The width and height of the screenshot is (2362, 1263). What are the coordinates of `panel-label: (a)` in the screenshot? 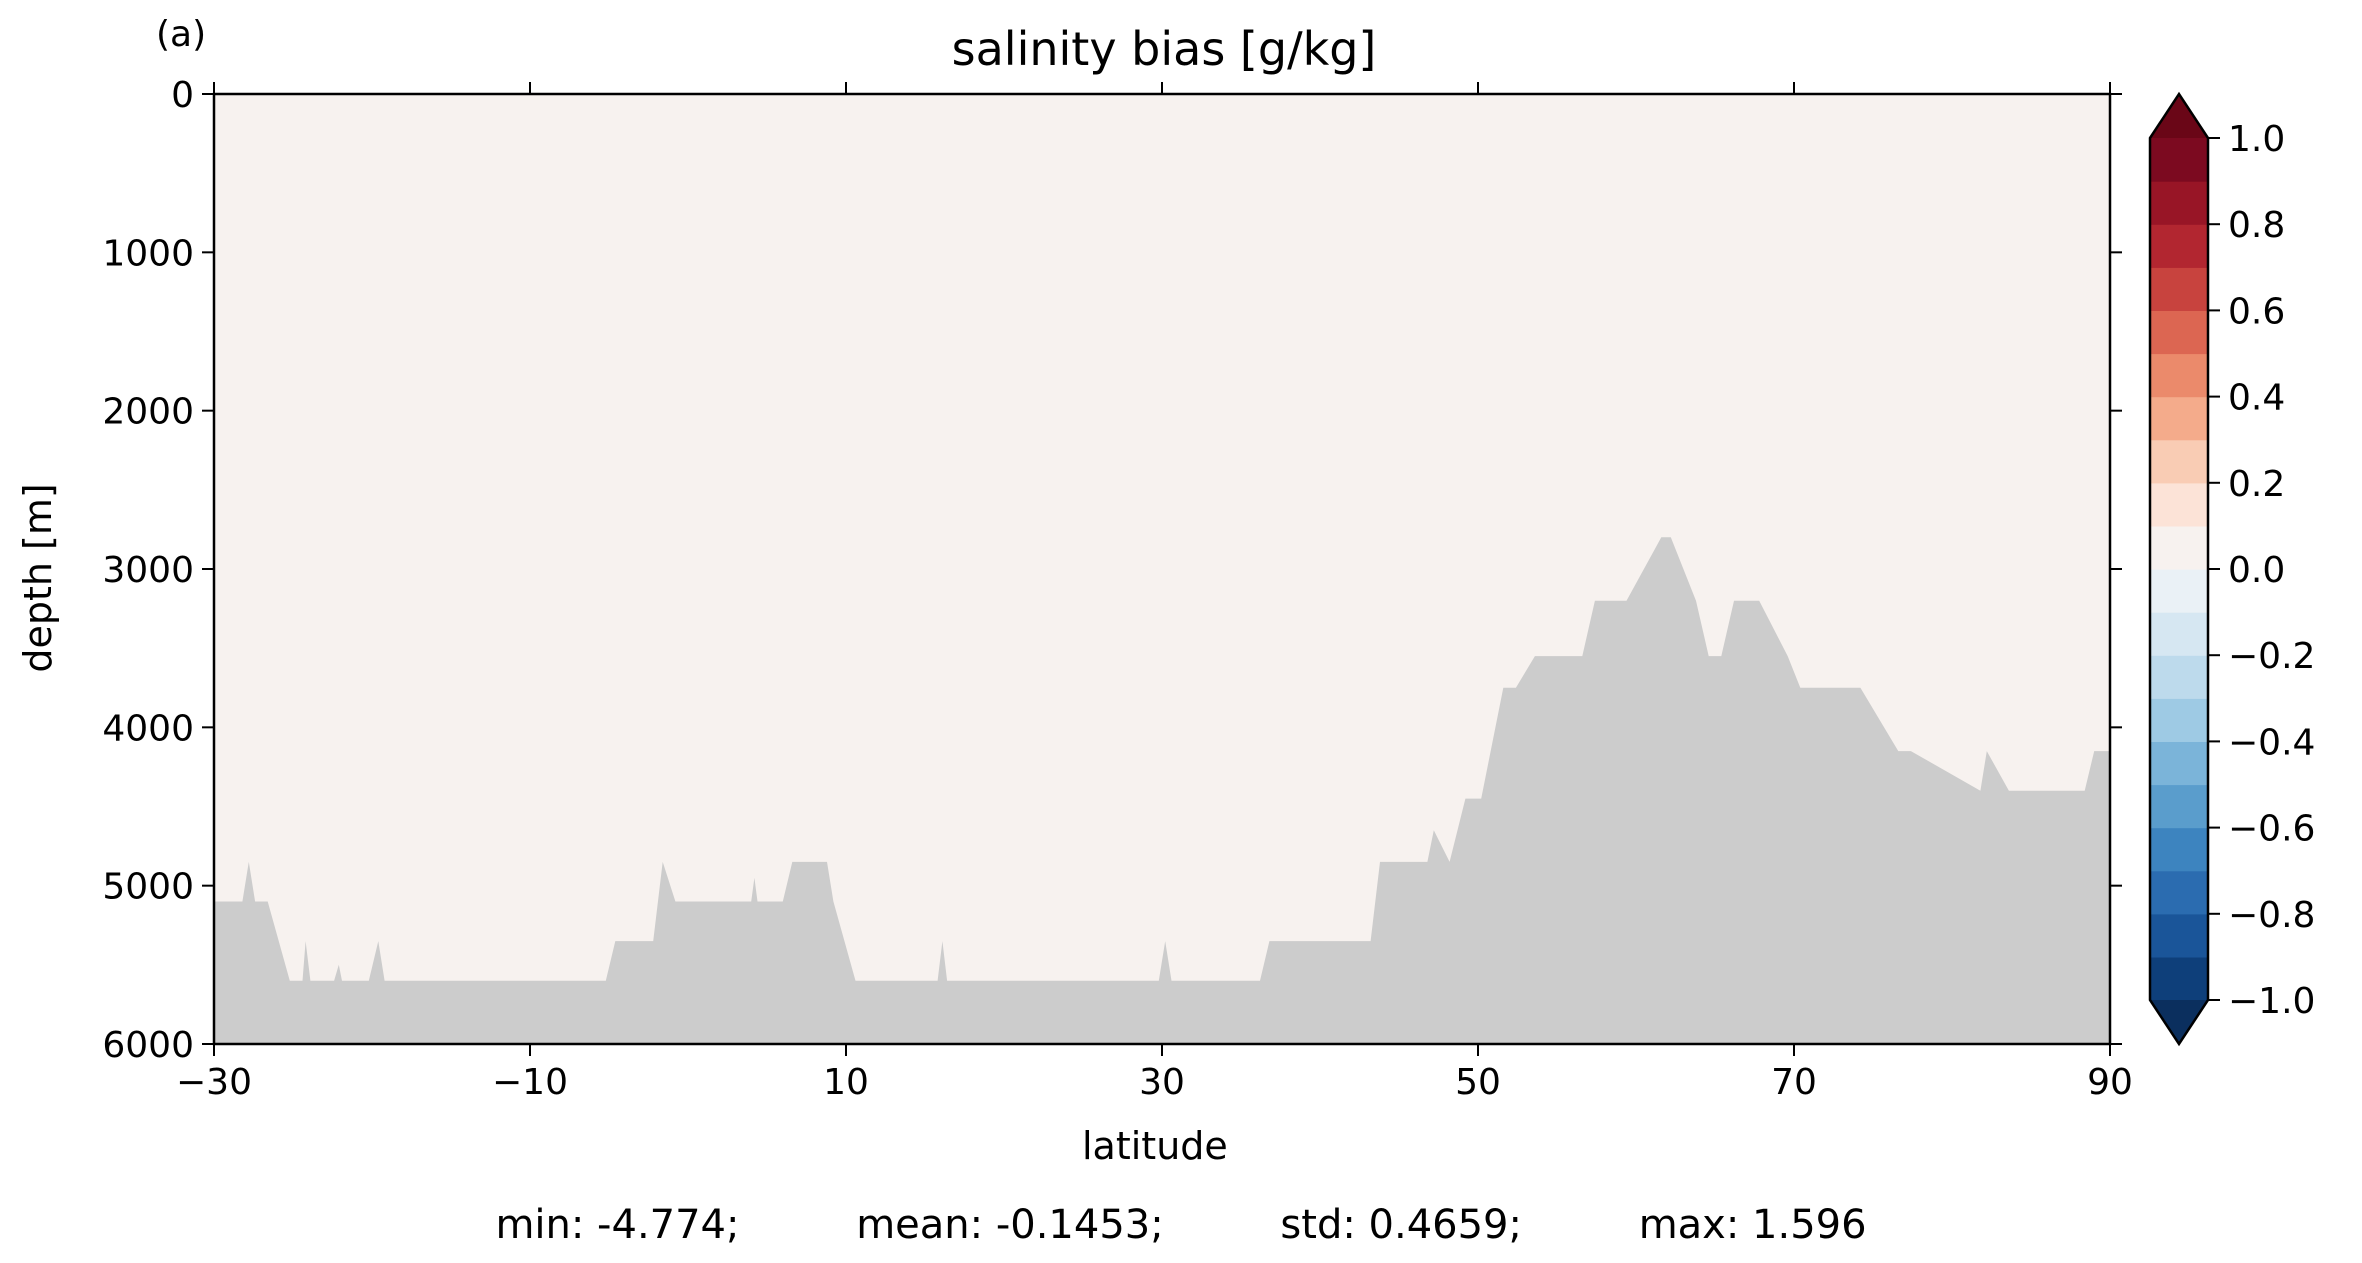 It's located at (181, 34).